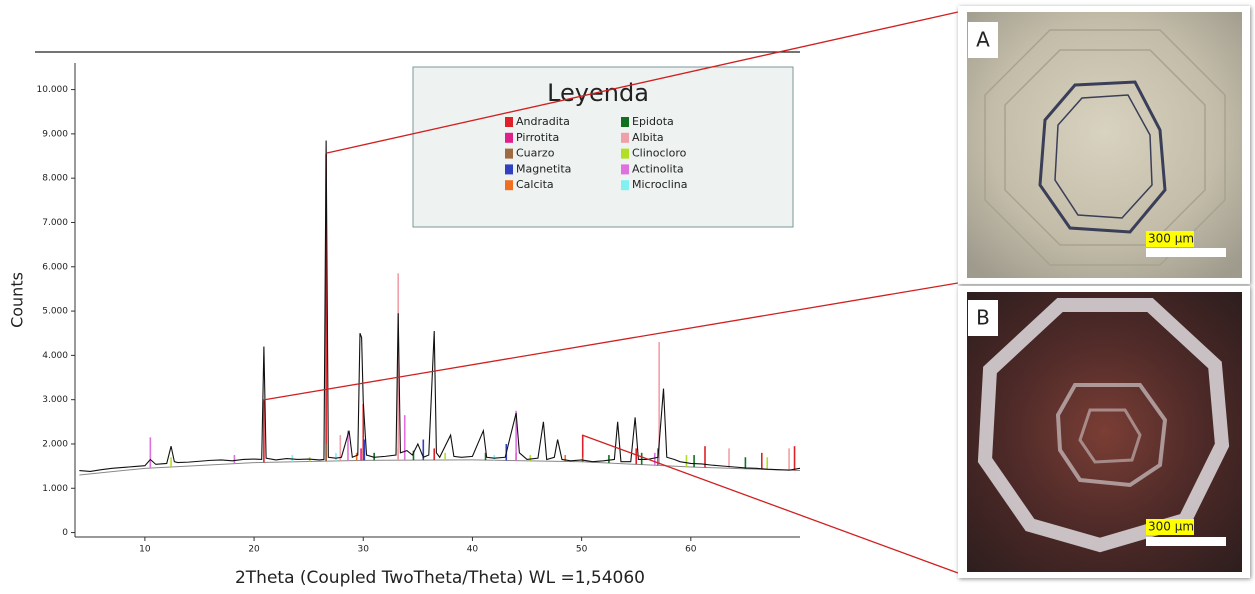  Describe the element at coordinates (55, 223) in the screenshot. I see `y-tick-label: 7.000` at that location.